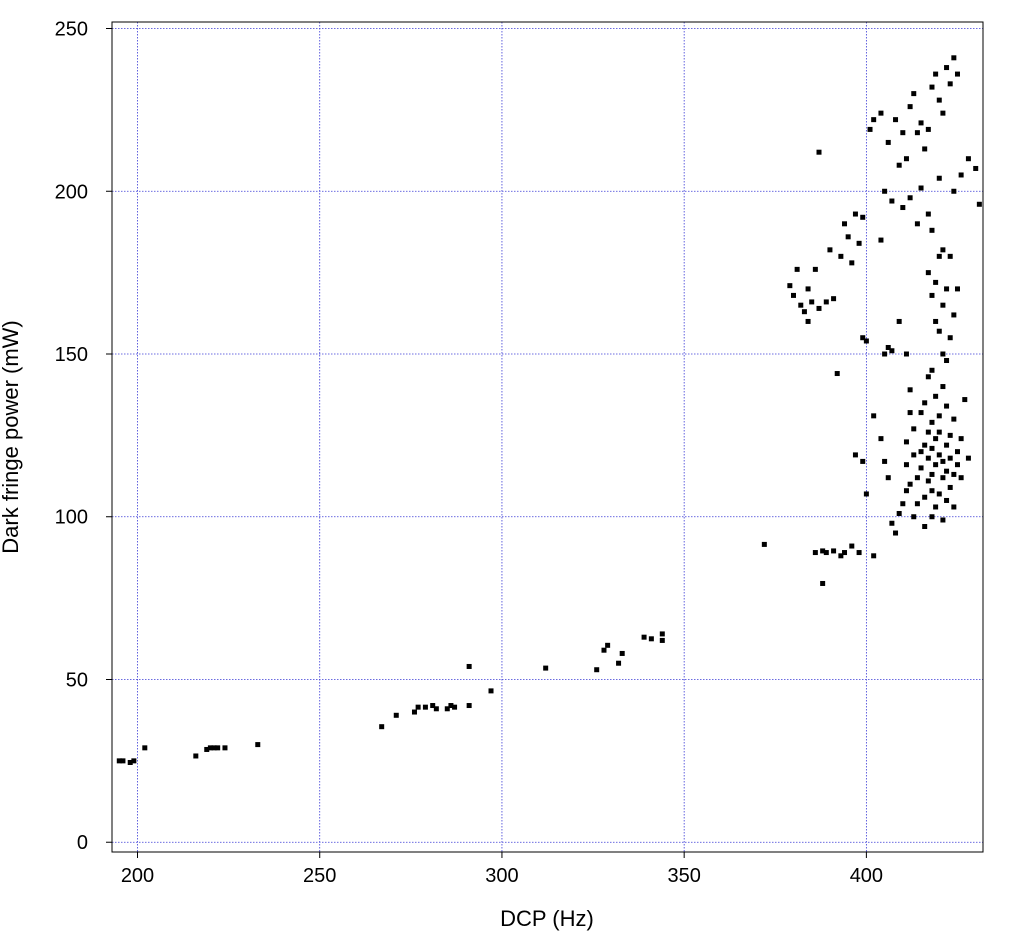 This screenshot has width=1035, height=935. I want to click on x-tick-label: 200, so click(137, 876).